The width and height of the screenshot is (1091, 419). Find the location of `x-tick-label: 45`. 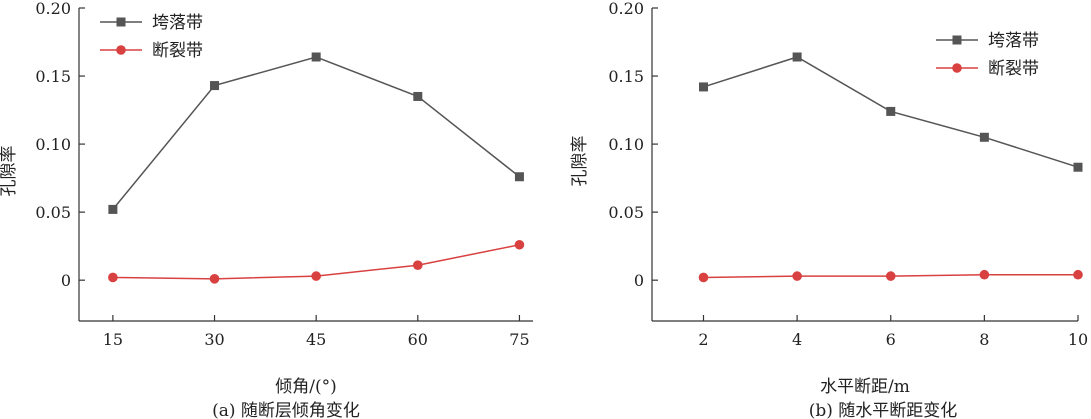

x-tick-label: 45 is located at coordinates (316, 339).